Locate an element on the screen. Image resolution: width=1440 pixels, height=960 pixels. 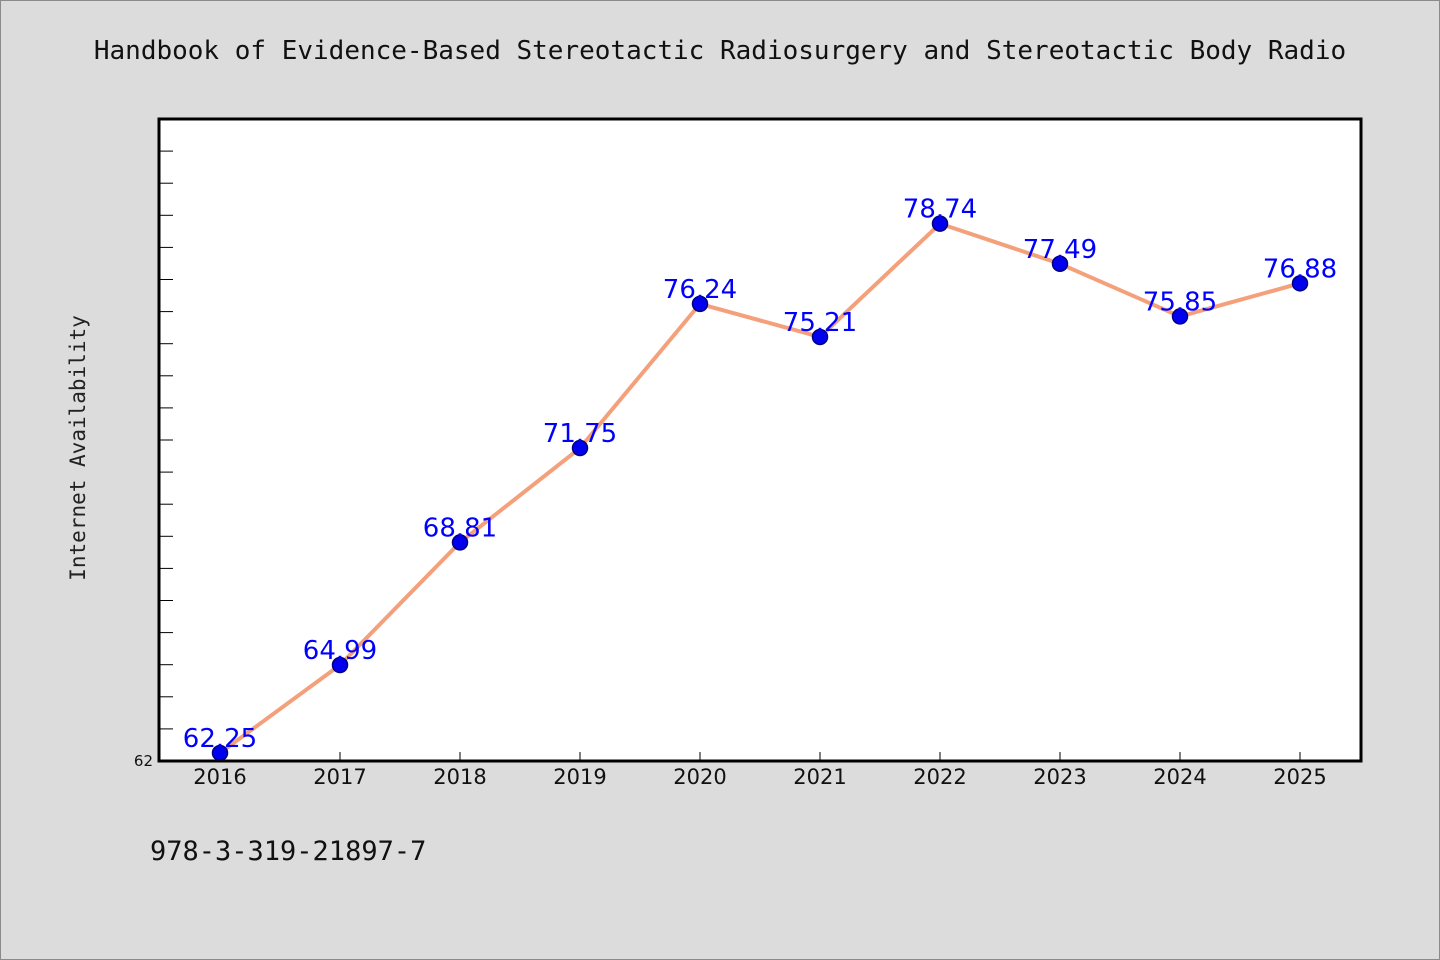
data-label: 64.99 is located at coordinates (340, 651).